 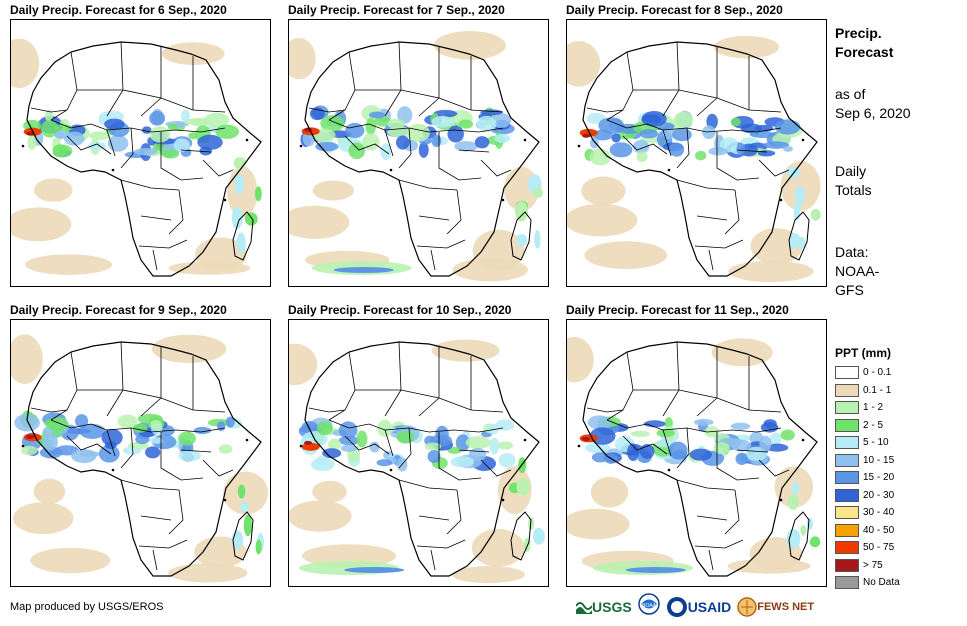 I want to click on legend-label: > 75, so click(x=873, y=565).